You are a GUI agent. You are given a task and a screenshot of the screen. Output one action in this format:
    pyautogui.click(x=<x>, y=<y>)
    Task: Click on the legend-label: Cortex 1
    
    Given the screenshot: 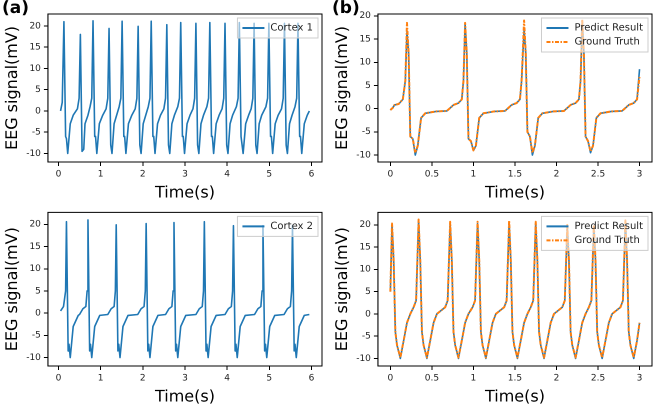 What is the action you would take?
    pyautogui.click(x=292, y=28)
    